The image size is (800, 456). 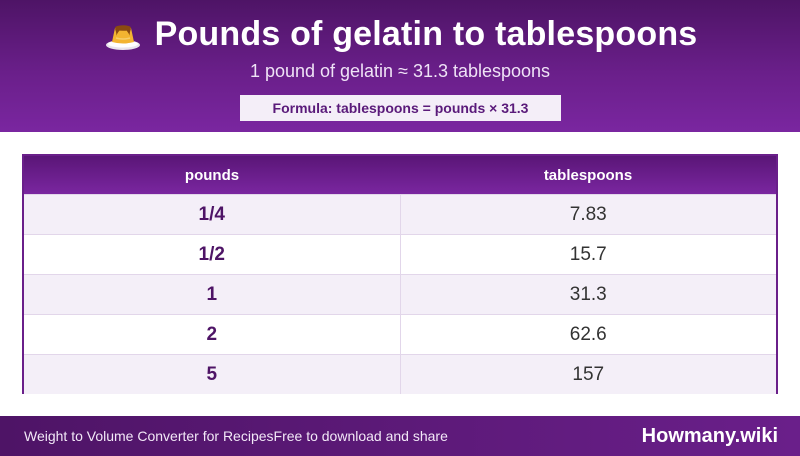 I want to click on table-row: 1/4 7.83, so click(x=400, y=214).